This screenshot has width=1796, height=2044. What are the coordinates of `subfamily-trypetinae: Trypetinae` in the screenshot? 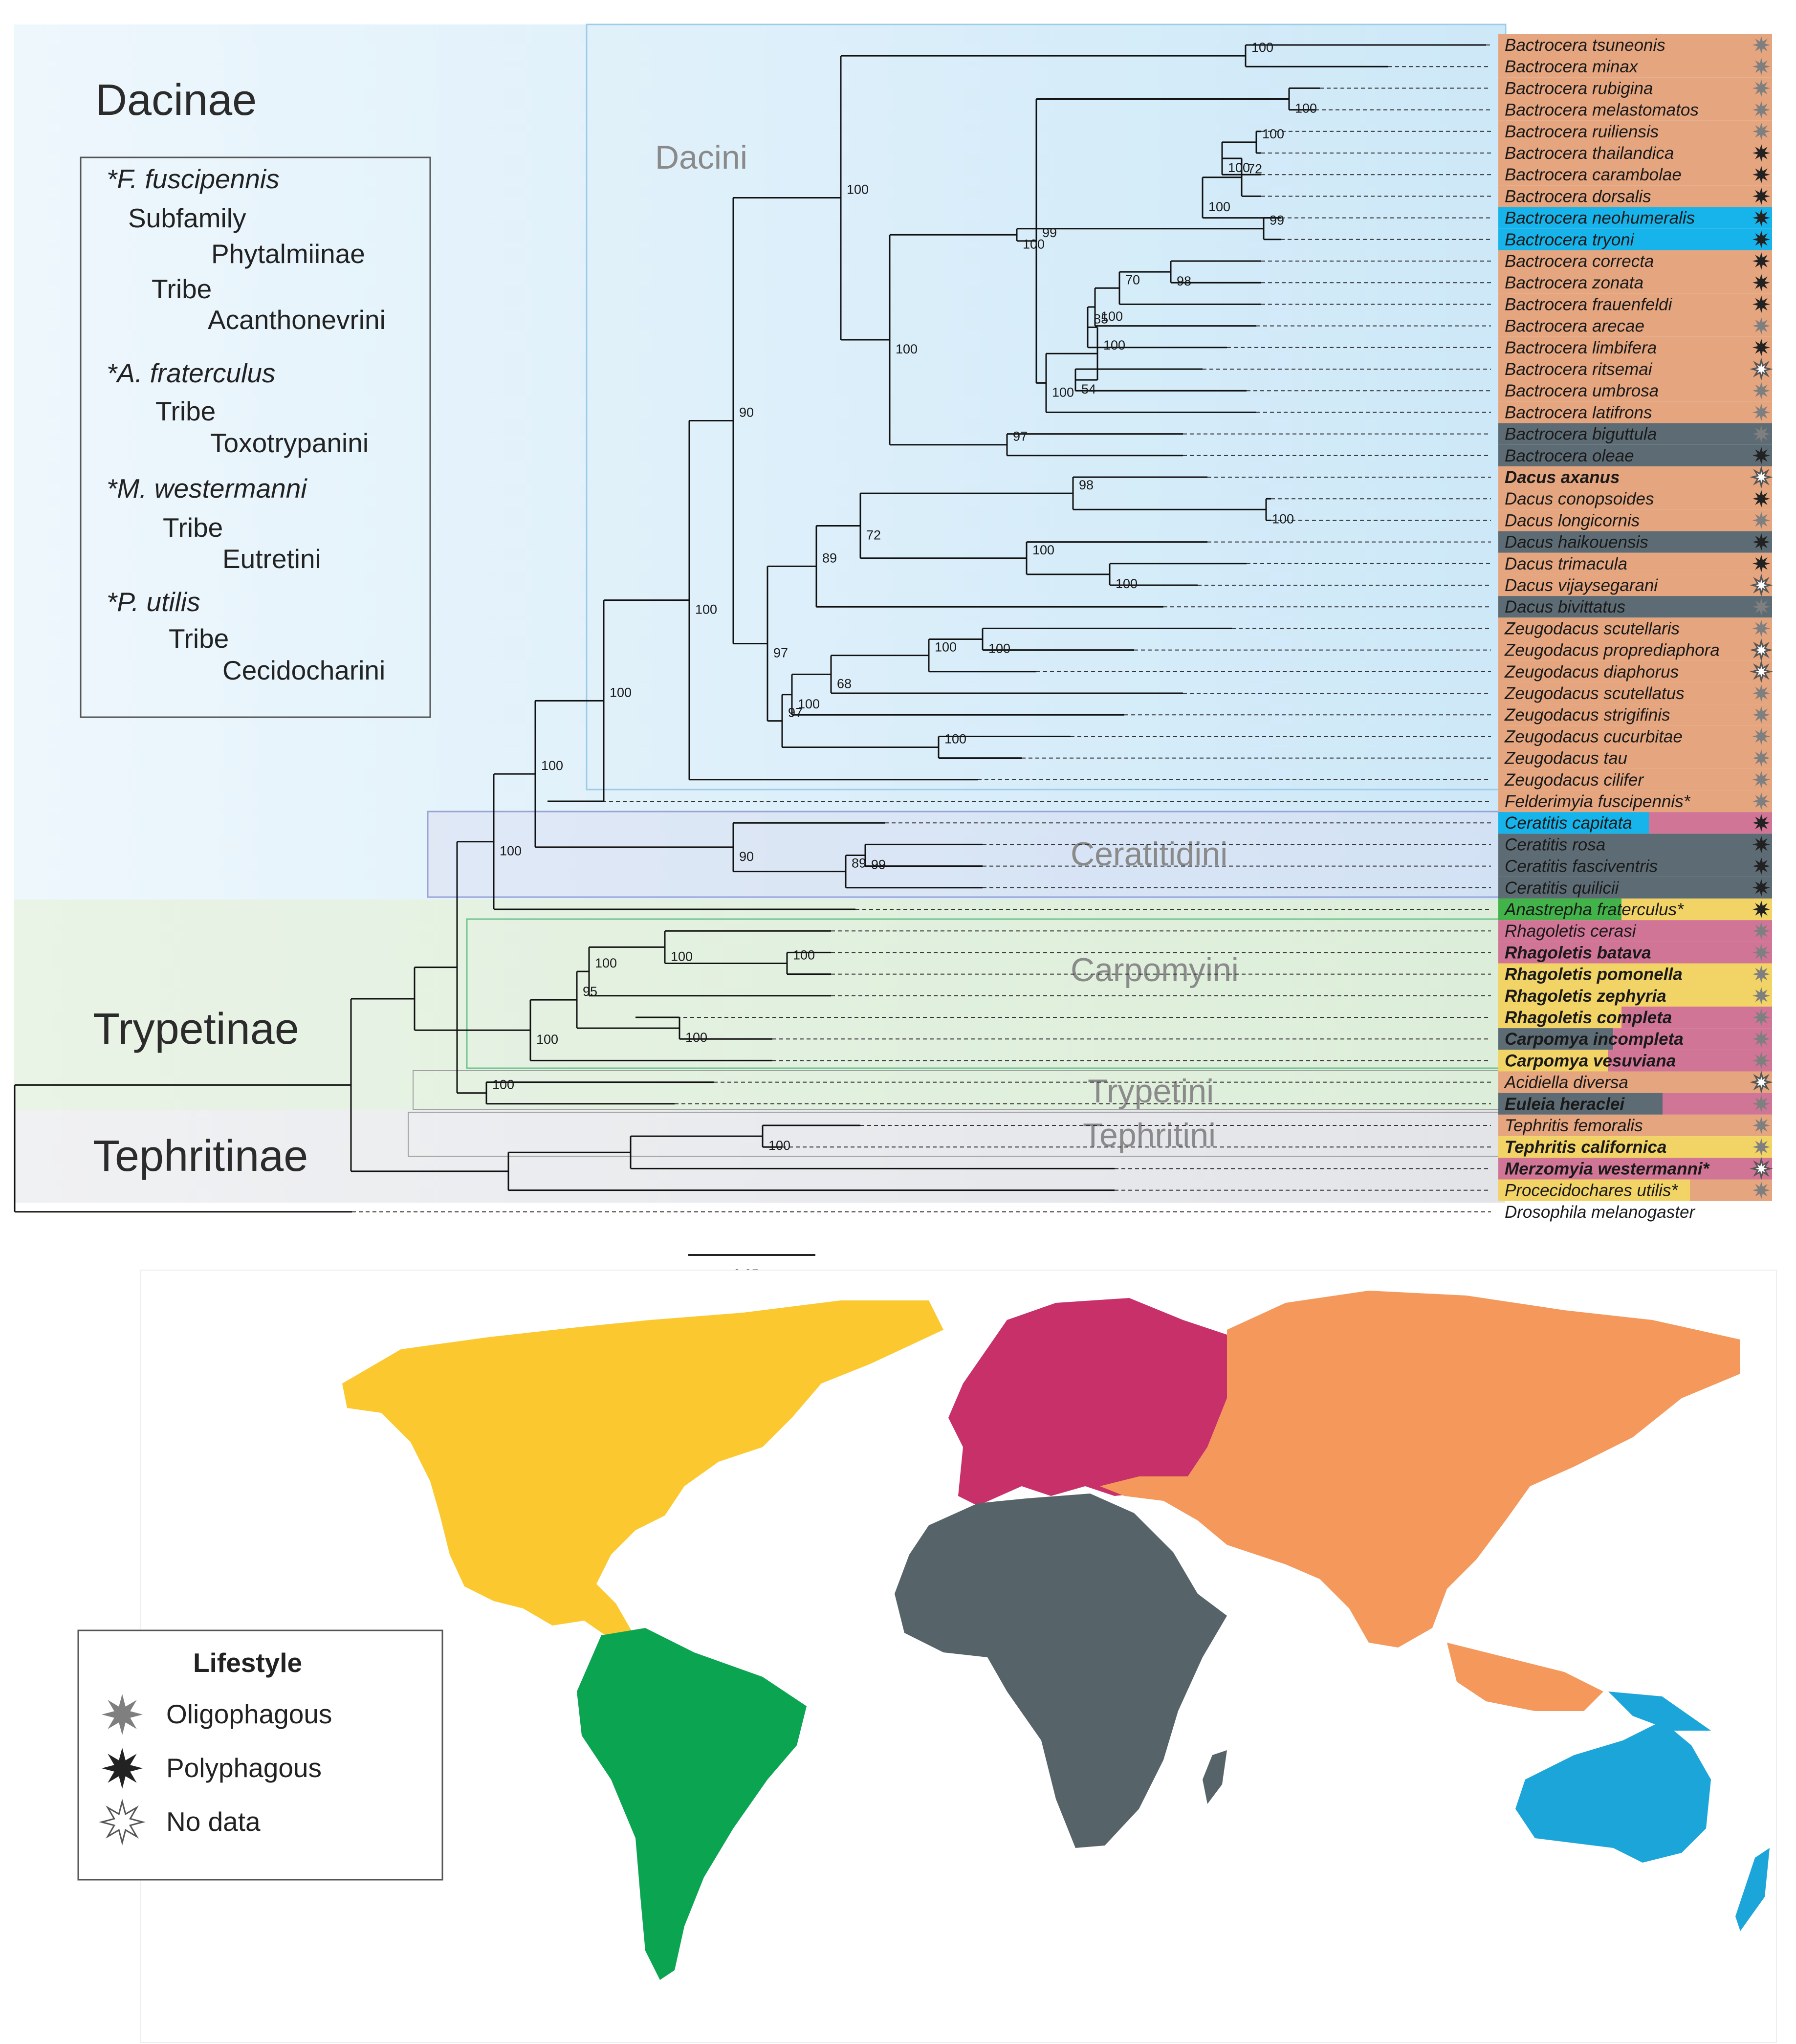 It's located at (196, 1029).